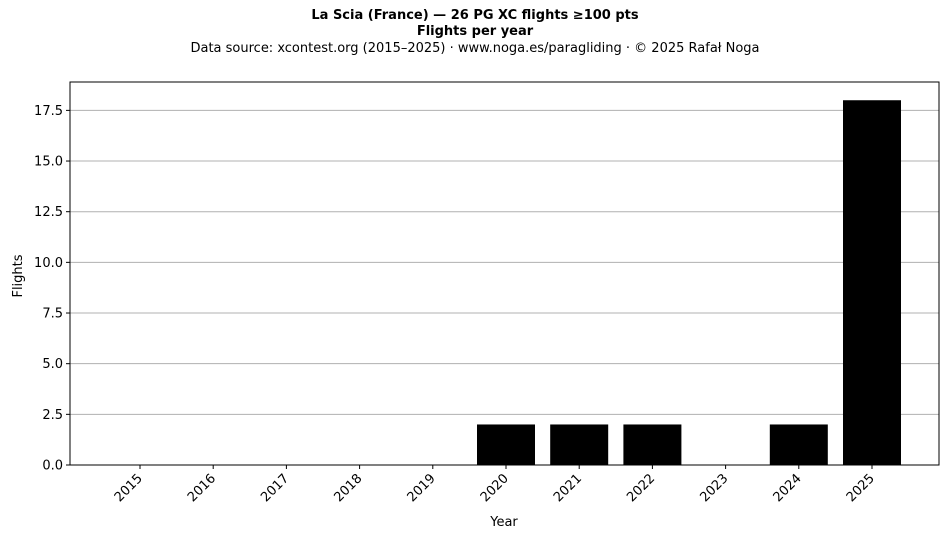 The width and height of the screenshot is (950, 539). Describe the element at coordinates (348, 488) in the screenshot. I see `x-tick-label: 2018` at that location.